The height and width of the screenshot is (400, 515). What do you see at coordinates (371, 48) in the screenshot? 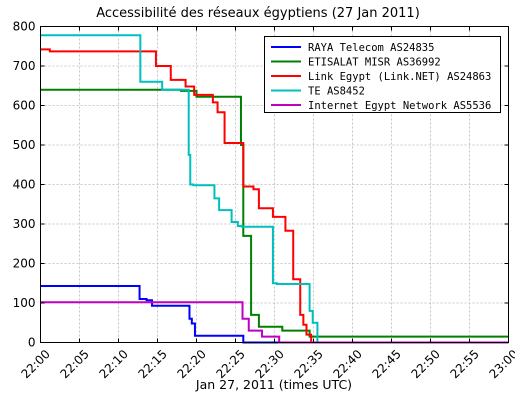
I see `legend-label: RAYA Telecom AS24835` at bounding box center [371, 48].